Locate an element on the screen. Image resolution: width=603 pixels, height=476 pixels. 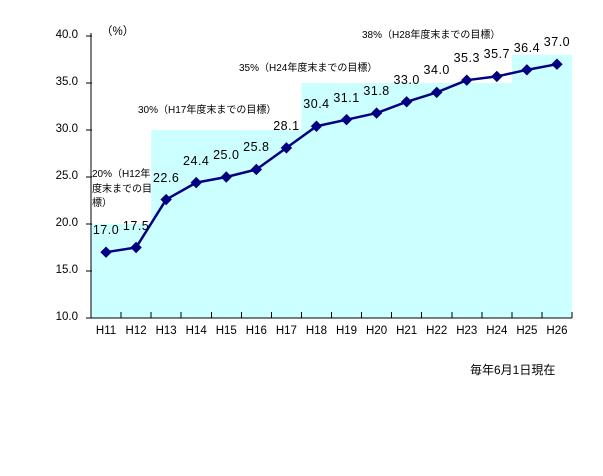
y-tick-label: 10.0 is located at coordinates (66, 317).